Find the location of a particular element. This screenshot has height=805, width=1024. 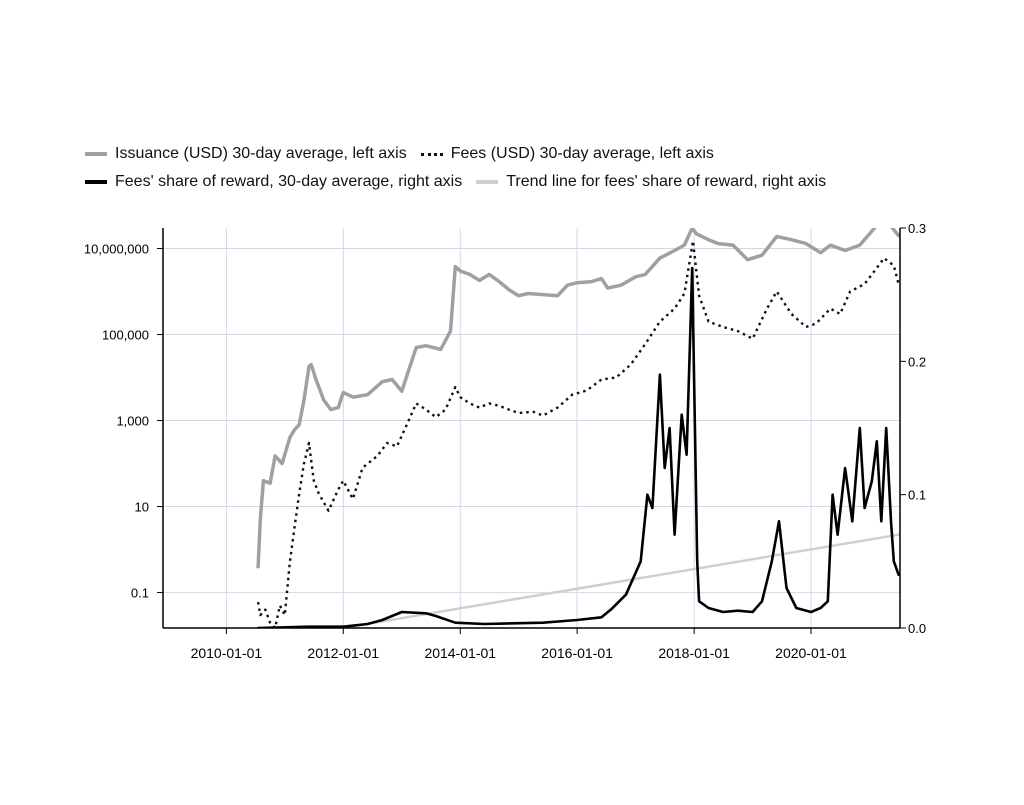

x-tick-label: 2010-01-01 is located at coordinates (227, 653).